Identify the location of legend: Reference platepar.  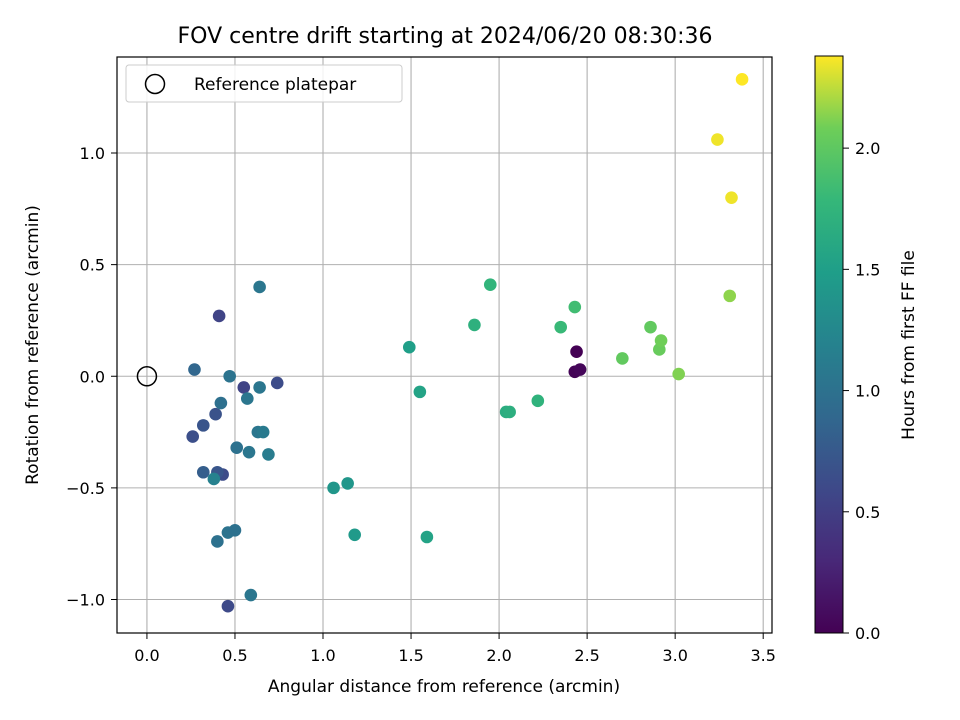
(264, 83).